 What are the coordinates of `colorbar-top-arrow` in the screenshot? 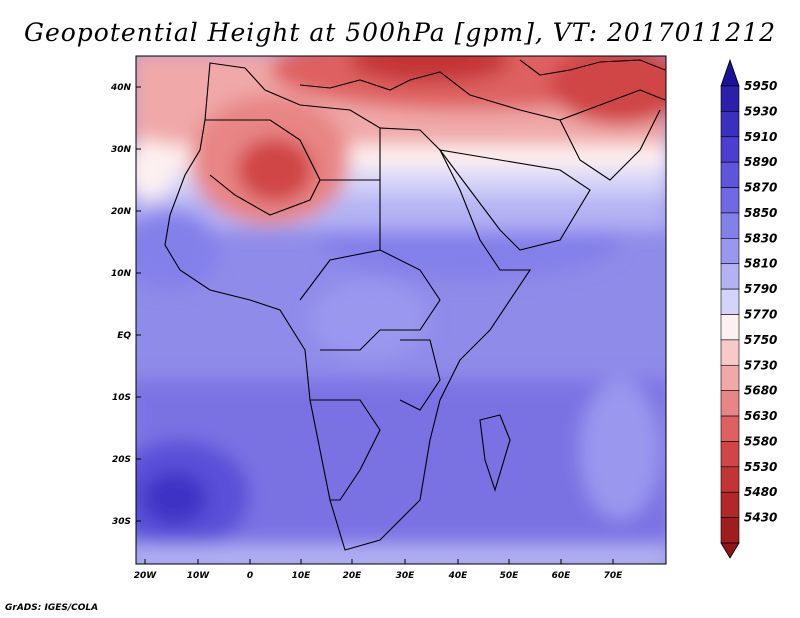 It's located at (730, 72).